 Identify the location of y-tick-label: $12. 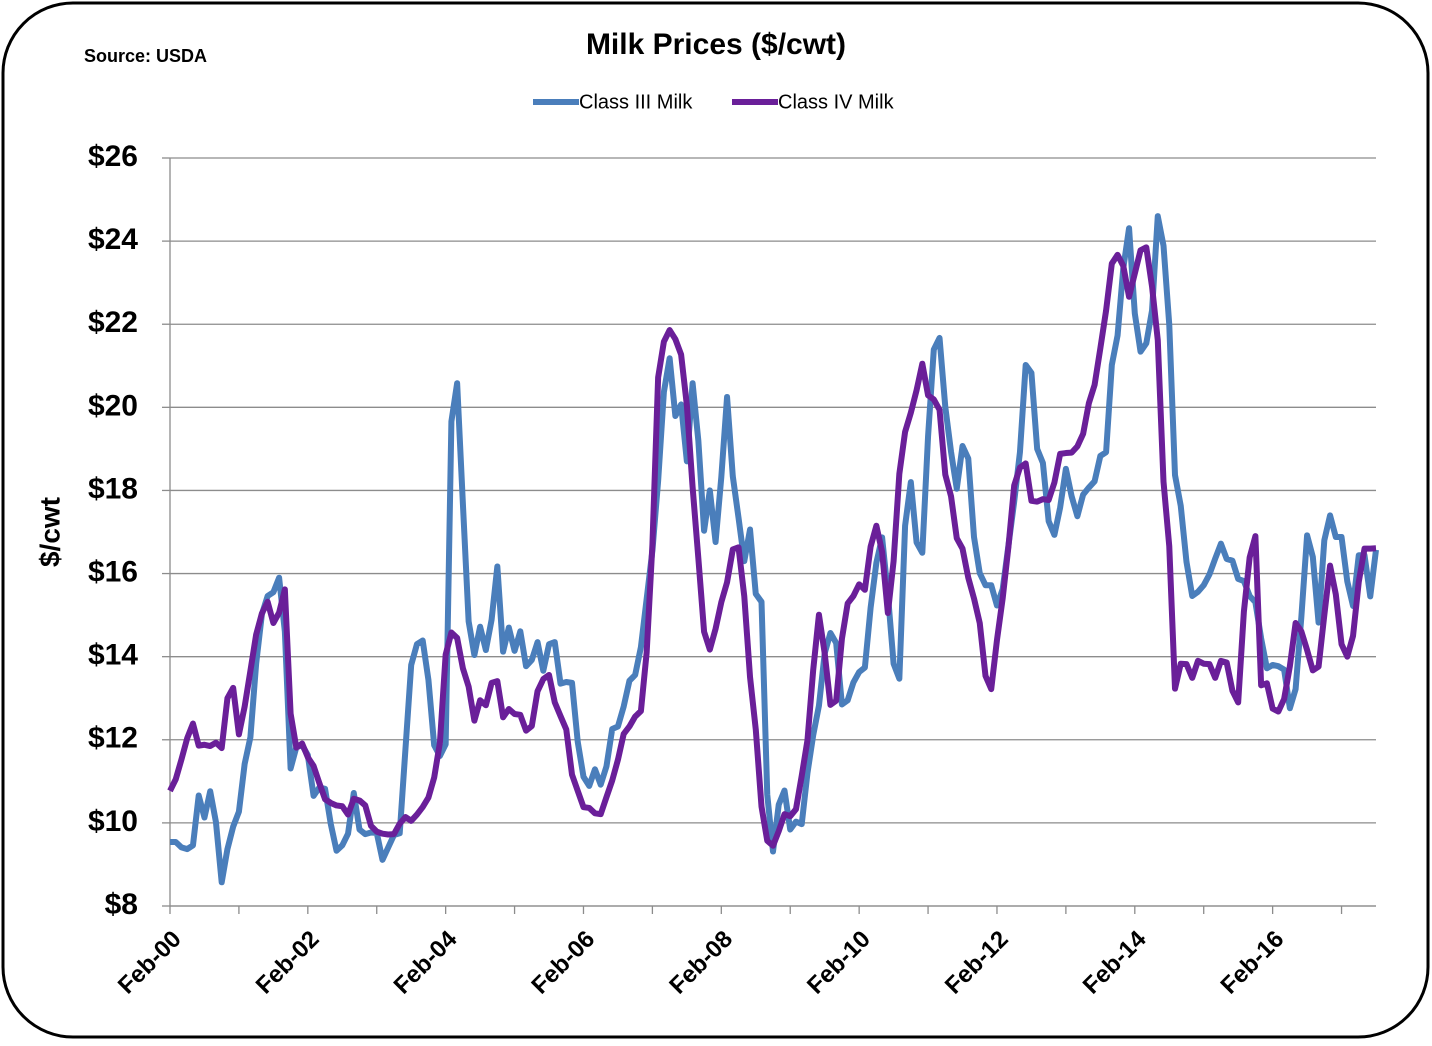
(113, 738).